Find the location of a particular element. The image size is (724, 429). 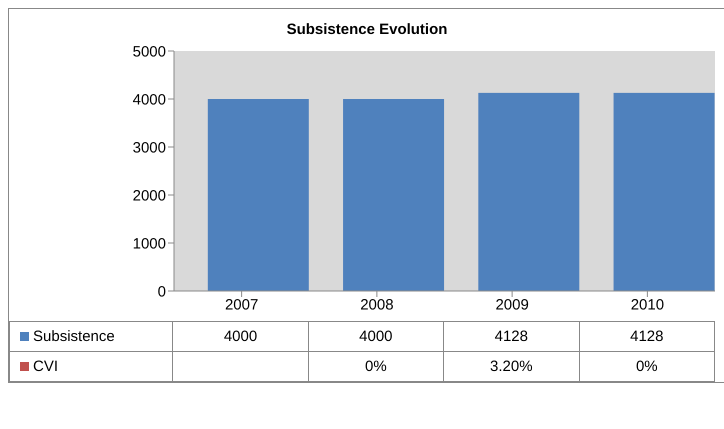

y-tick-label: 5000 is located at coordinates (149, 51).